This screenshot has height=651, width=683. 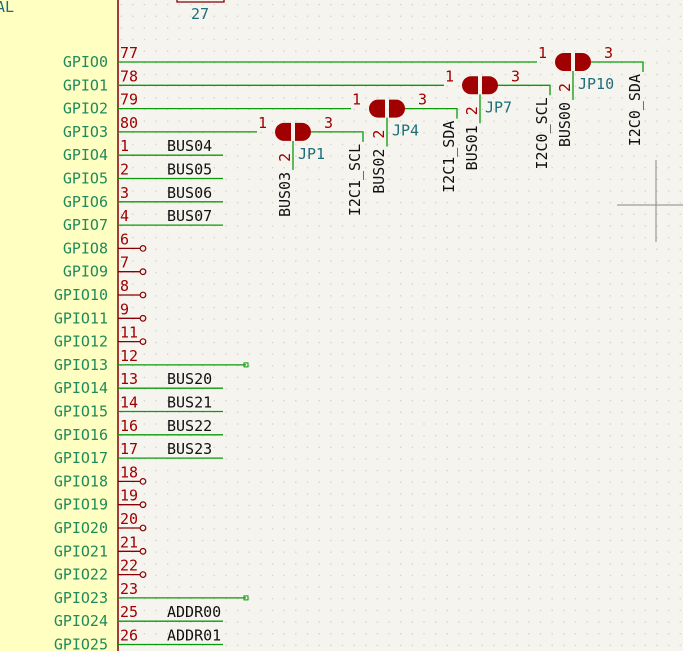 I want to click on pin-name: GPIO1, so click(x=85, y=85).